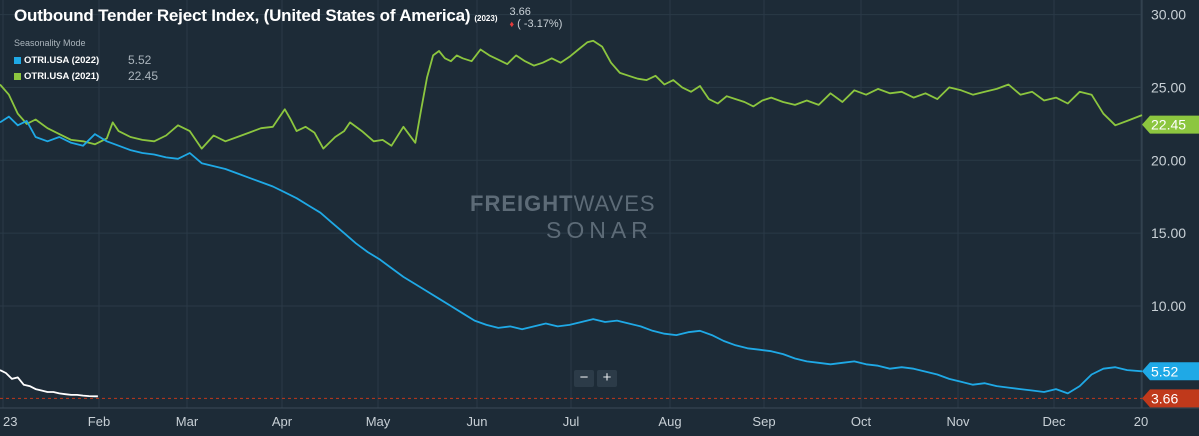 Image resolution: width=1199 pixels, height=436 pixels. What do you see at coordinates (17, 76) in the screenshot?
I see `legend-swatch-2021` at bounding box center [17, 76].